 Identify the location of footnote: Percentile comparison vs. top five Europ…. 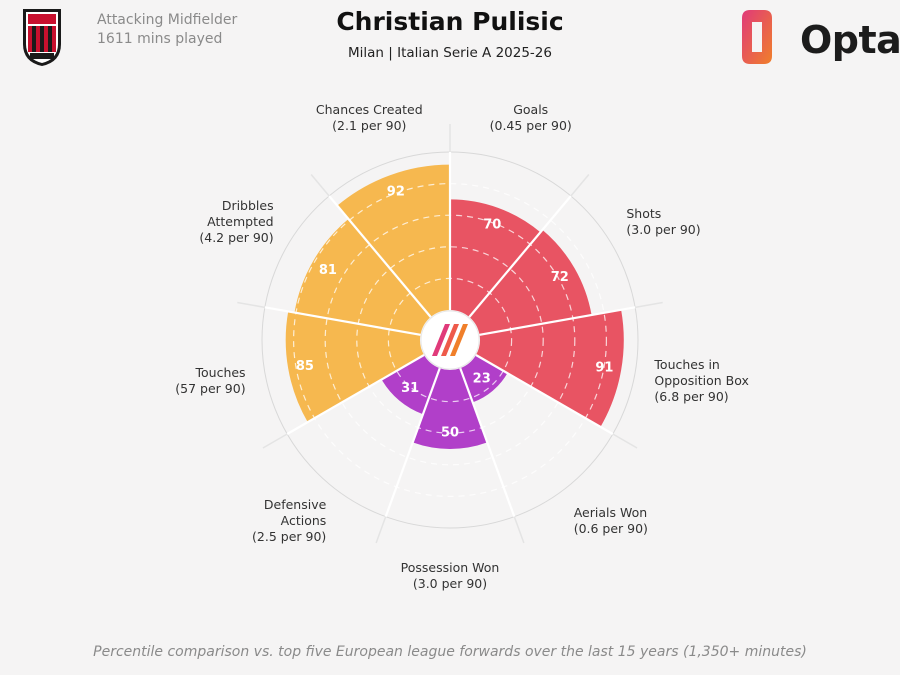
(450, 652).